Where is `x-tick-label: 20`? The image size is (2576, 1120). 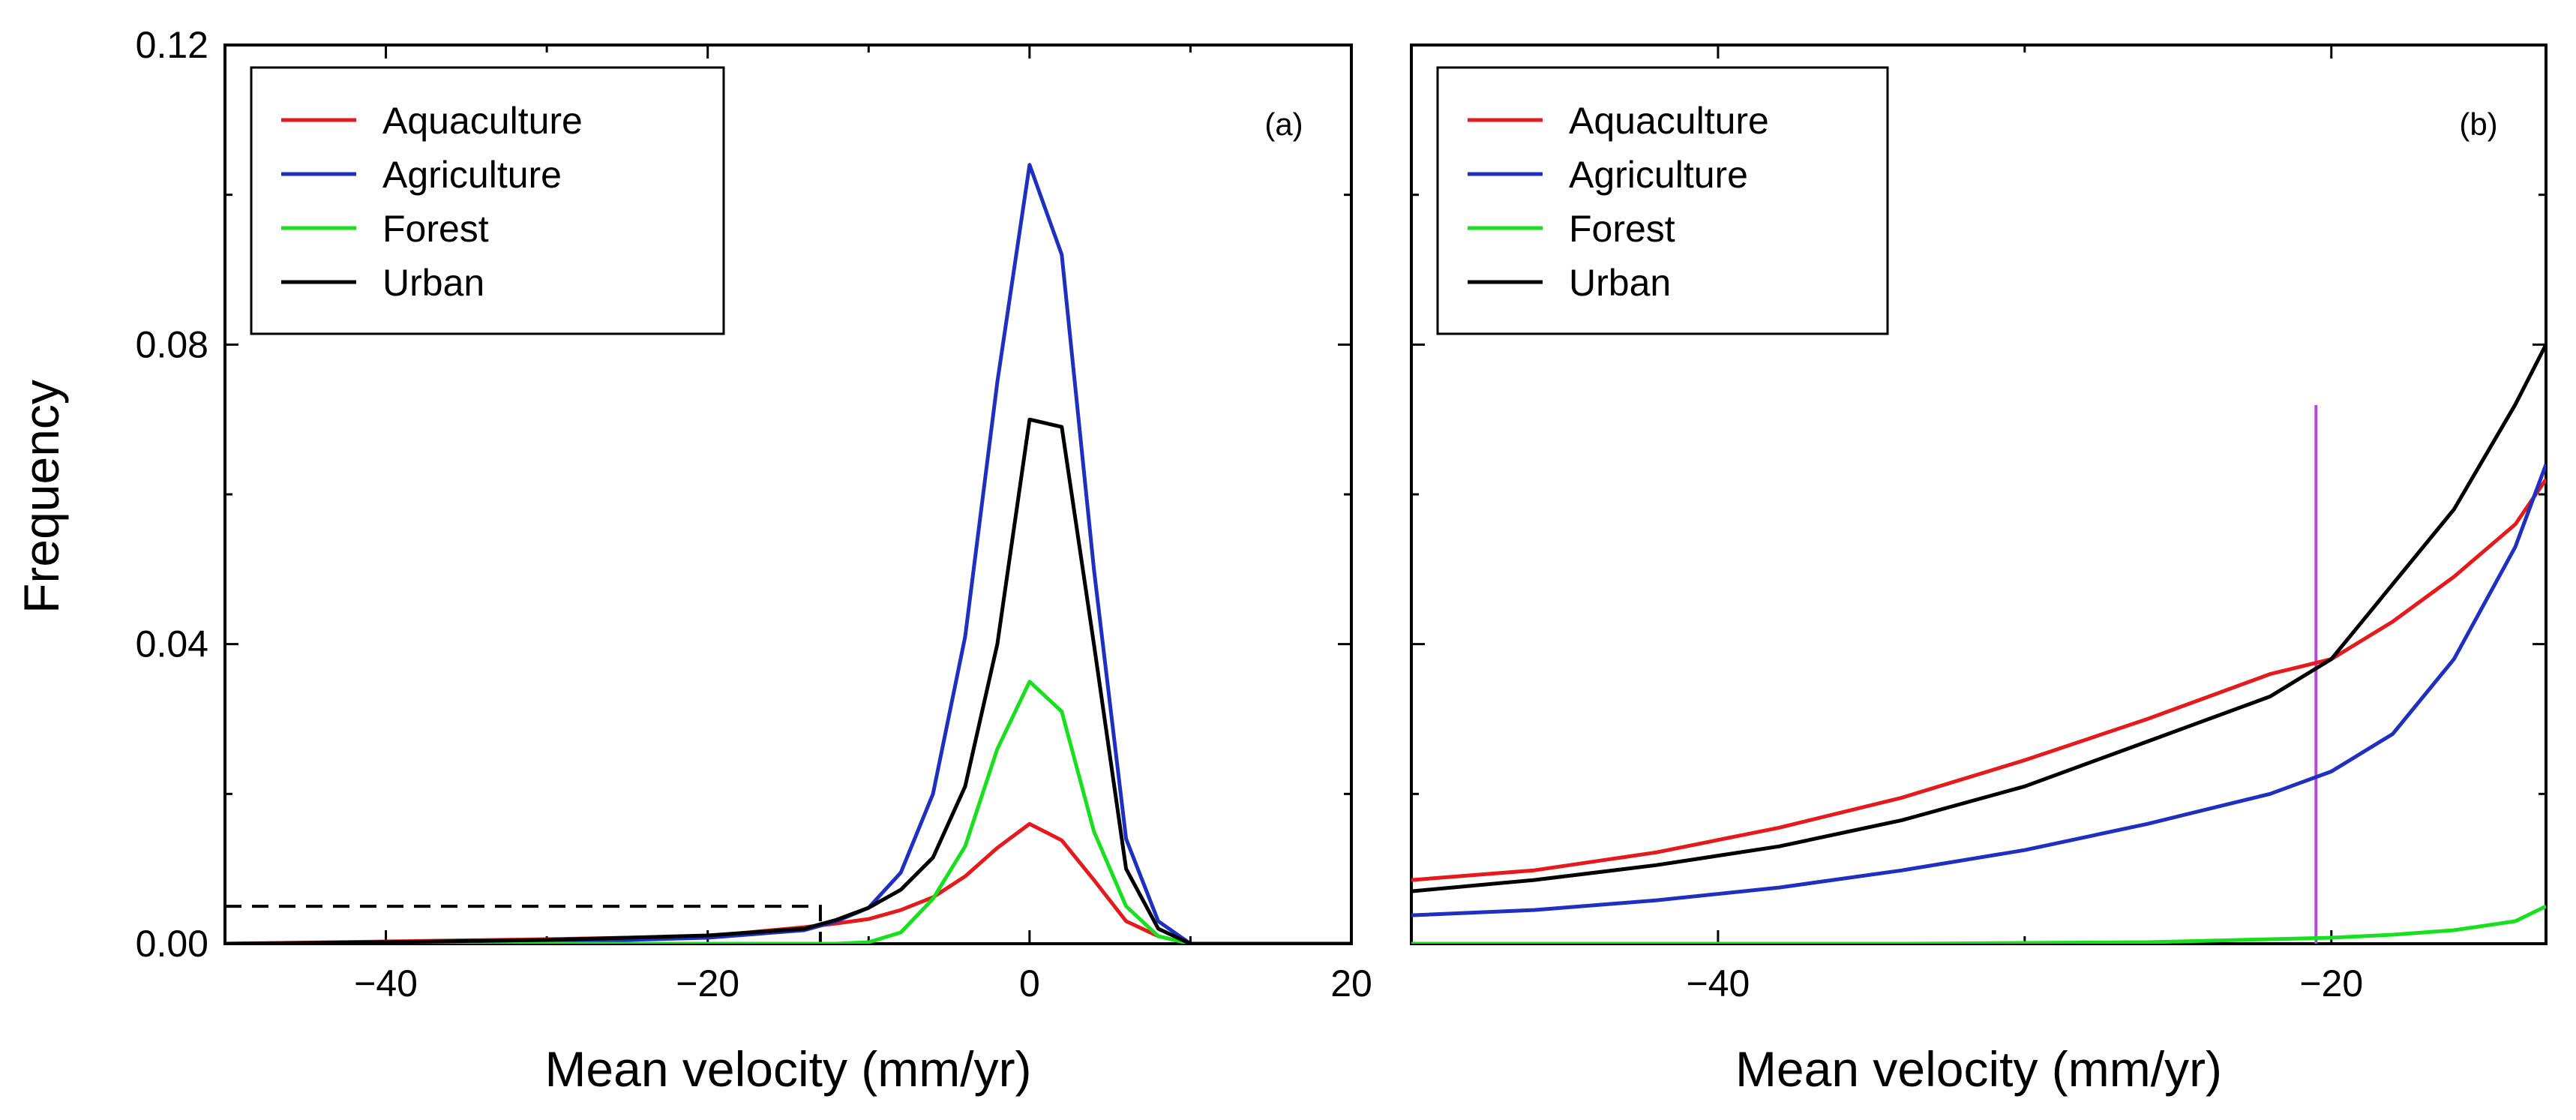
x-tick-label: 20 is located at coordinates (1351, 983).